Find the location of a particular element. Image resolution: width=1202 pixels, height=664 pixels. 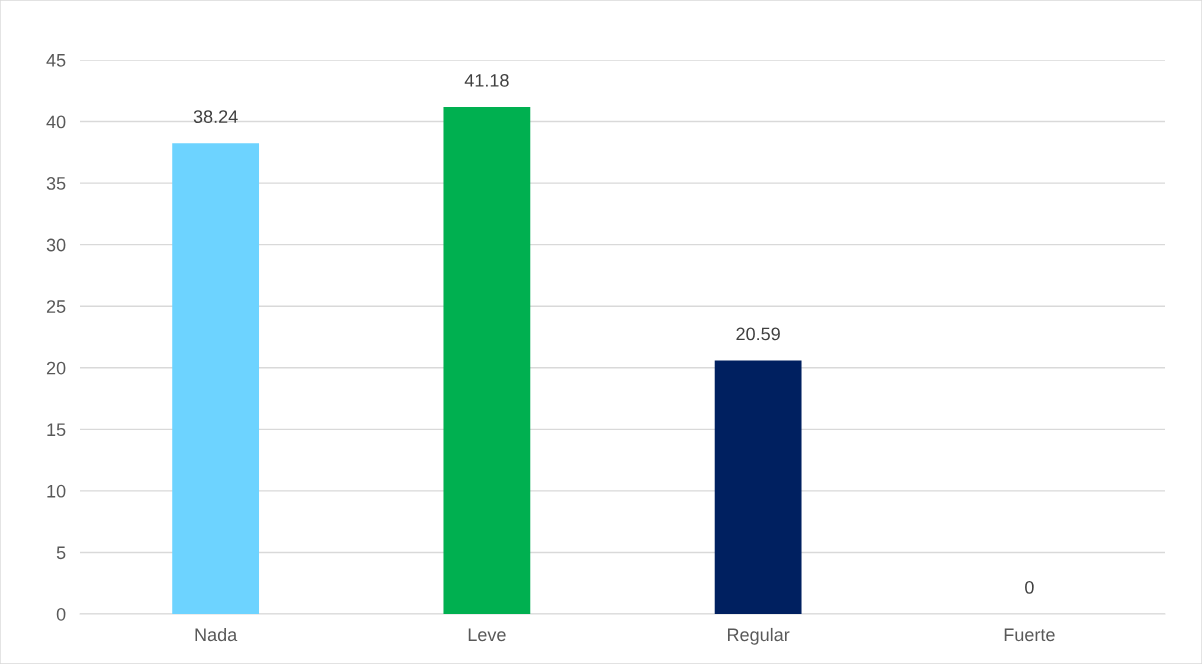

y-tick-label: 40 is located at coordinates (56, 122).